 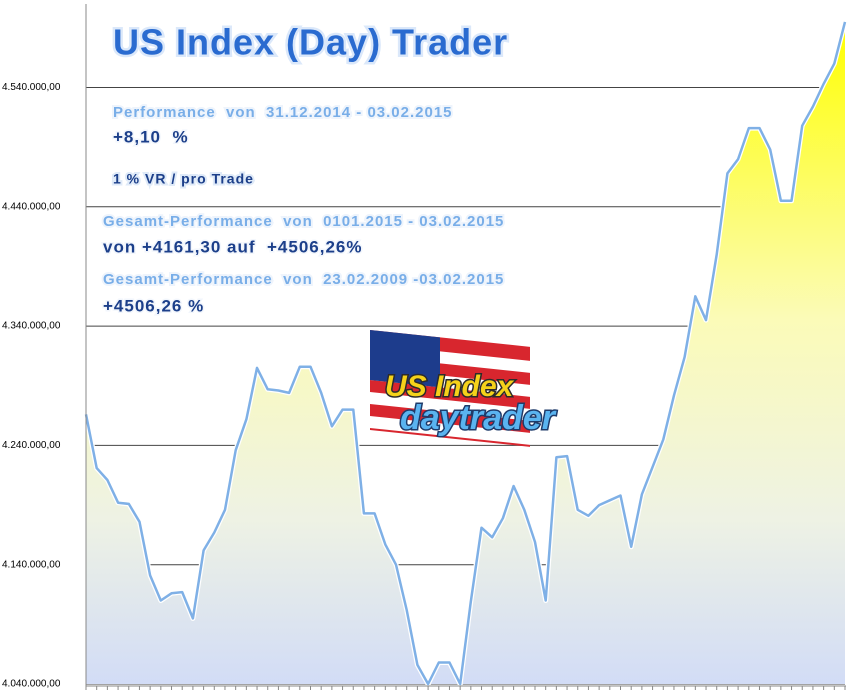 What do you see at coordinates (450, 386) in the screenshot?
I see `logo-text: US Index` at bounding box center [450, 386].